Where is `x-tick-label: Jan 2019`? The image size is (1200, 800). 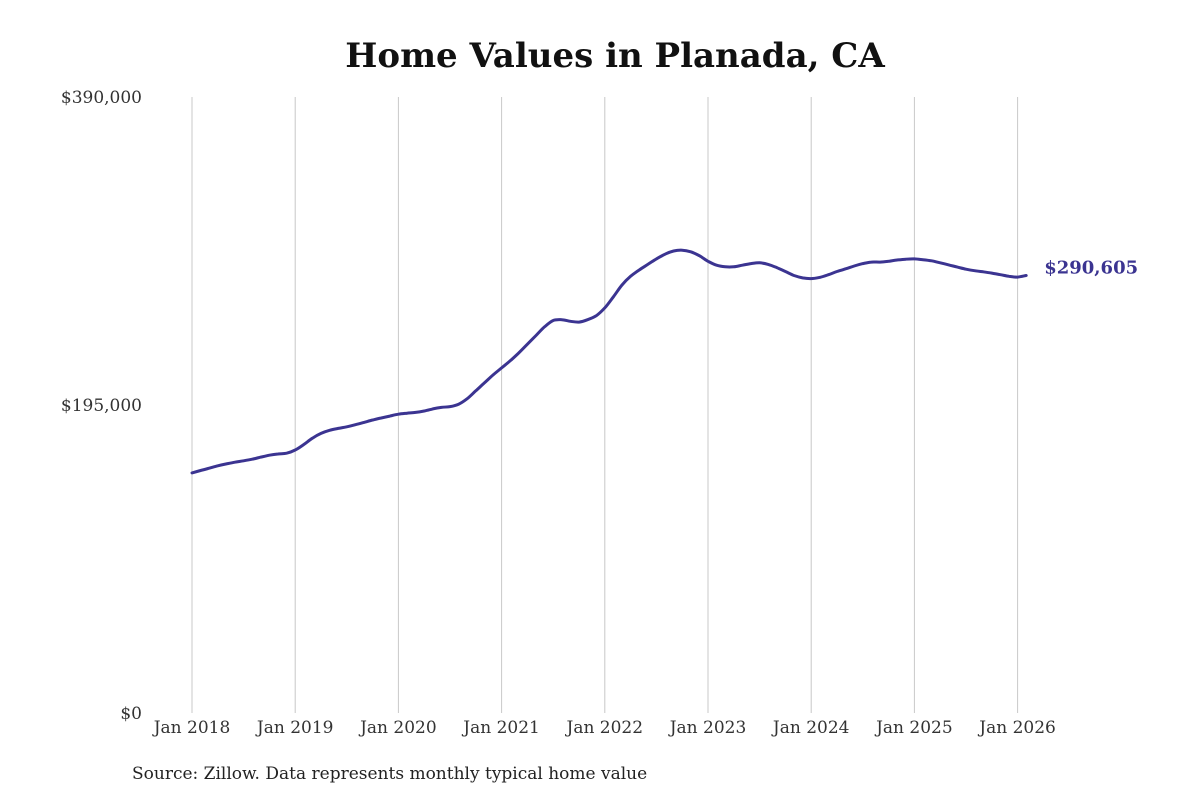 x-tick-label: Jan 2019 is located at coordinates (294, 728).